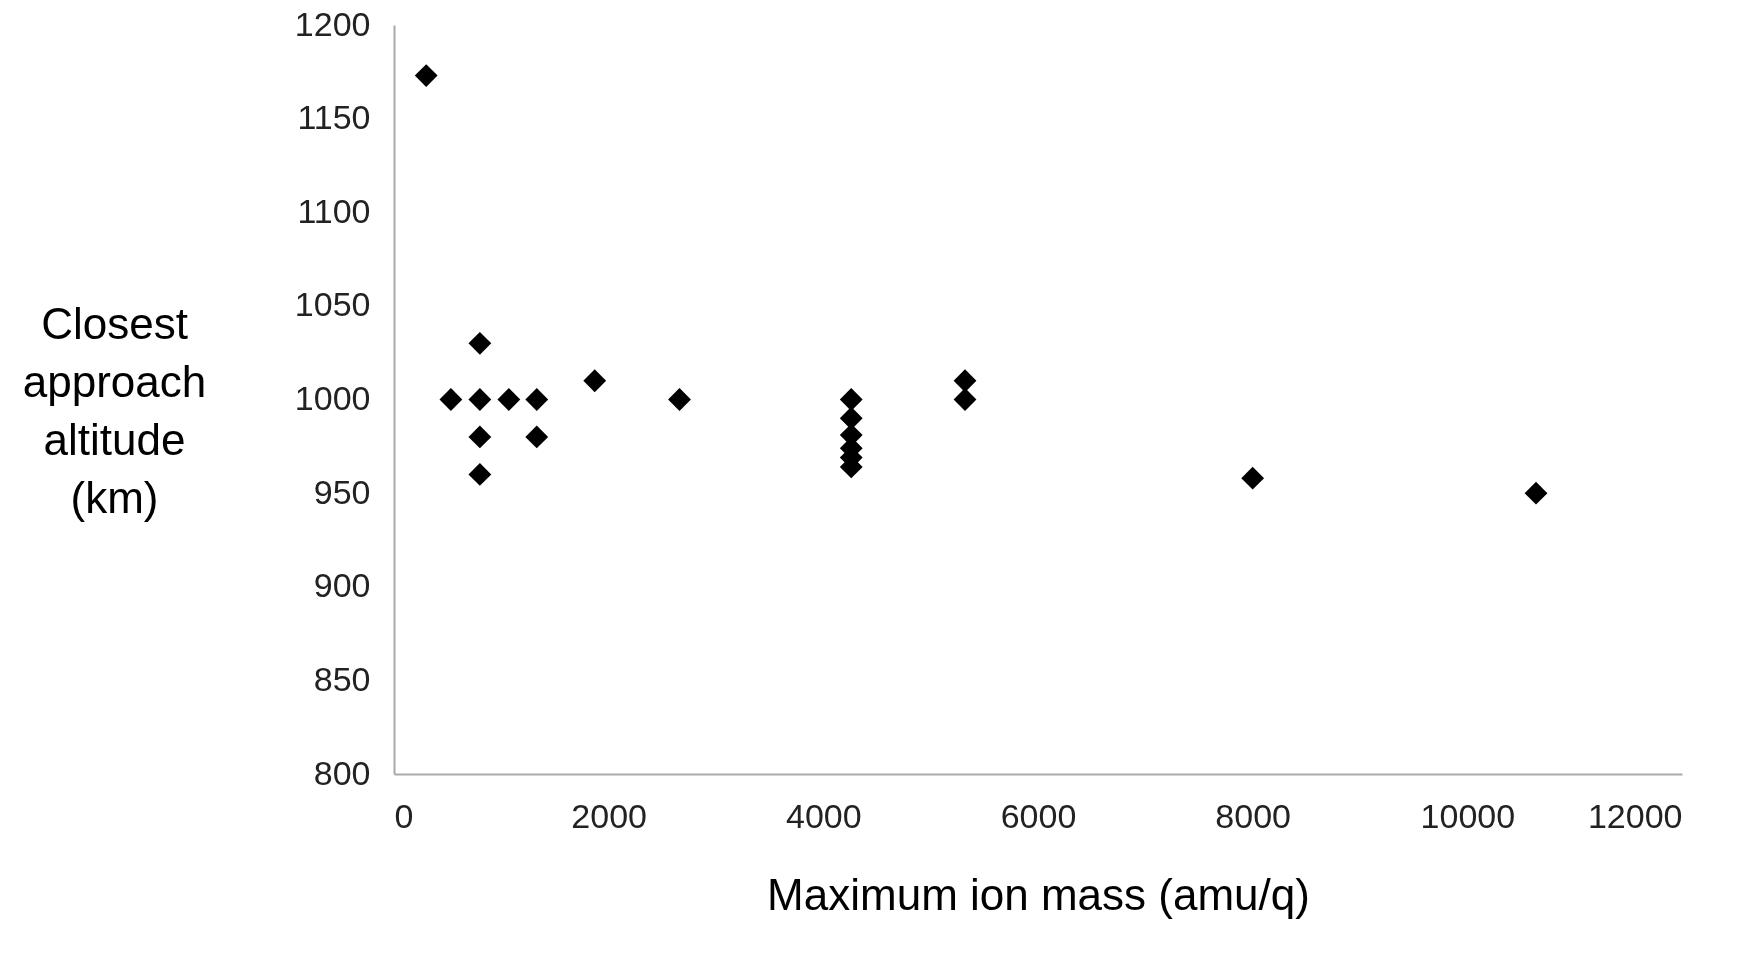 Image resolution: width=1752 pixels, height=953 pixels. What do you see at coordinates (334, 117) in the screenshot?
I see `y-tick-label: 1150` at bounding box center [334, 117].